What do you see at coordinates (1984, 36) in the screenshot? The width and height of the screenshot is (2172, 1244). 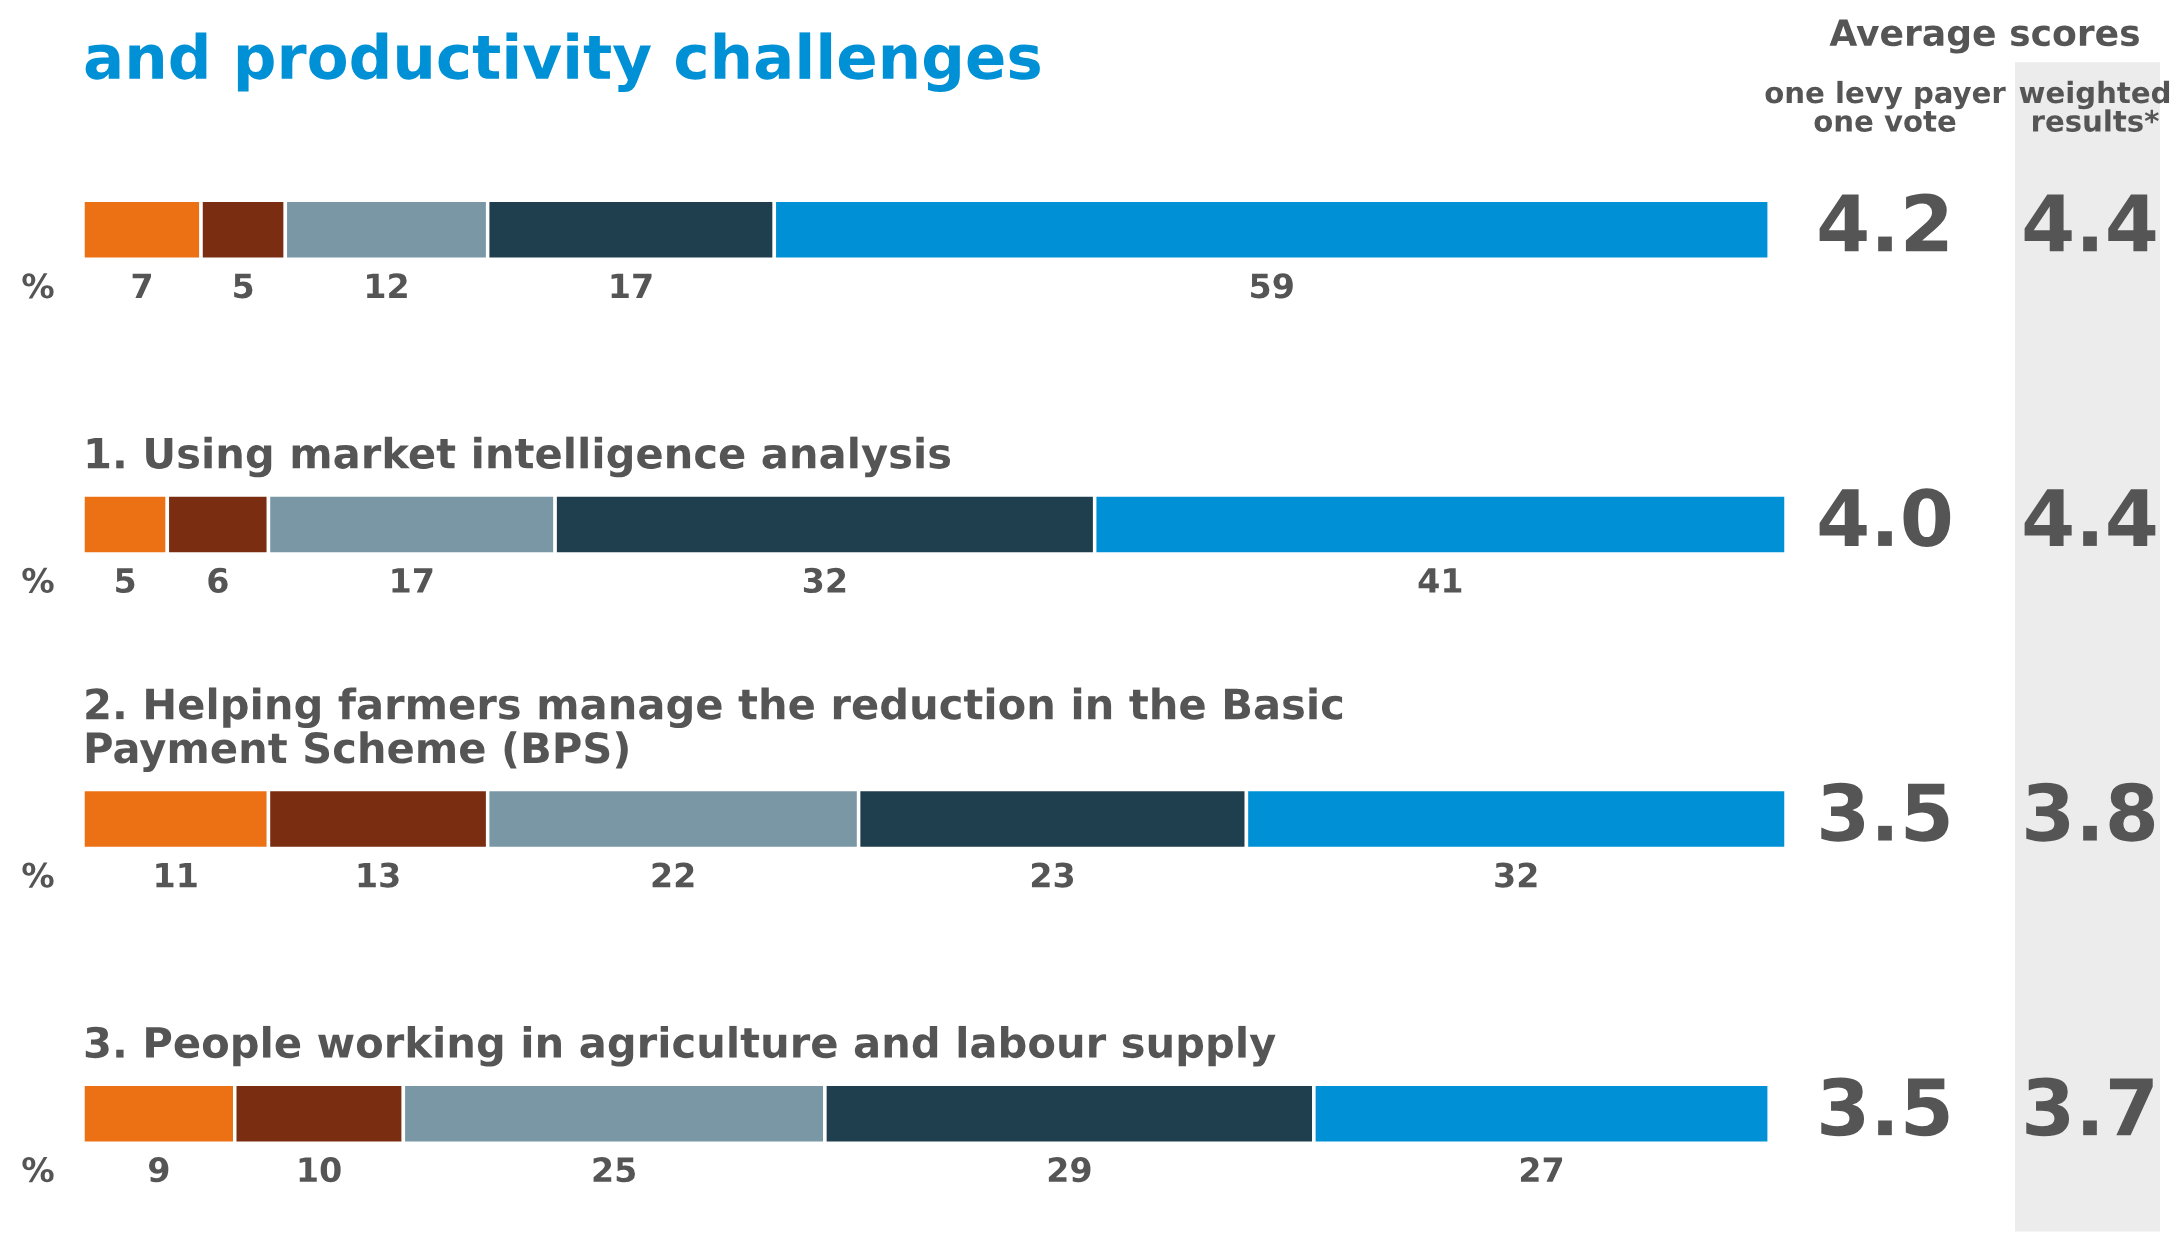 I see `text: Average scores` at bounding box center [1984, 36].